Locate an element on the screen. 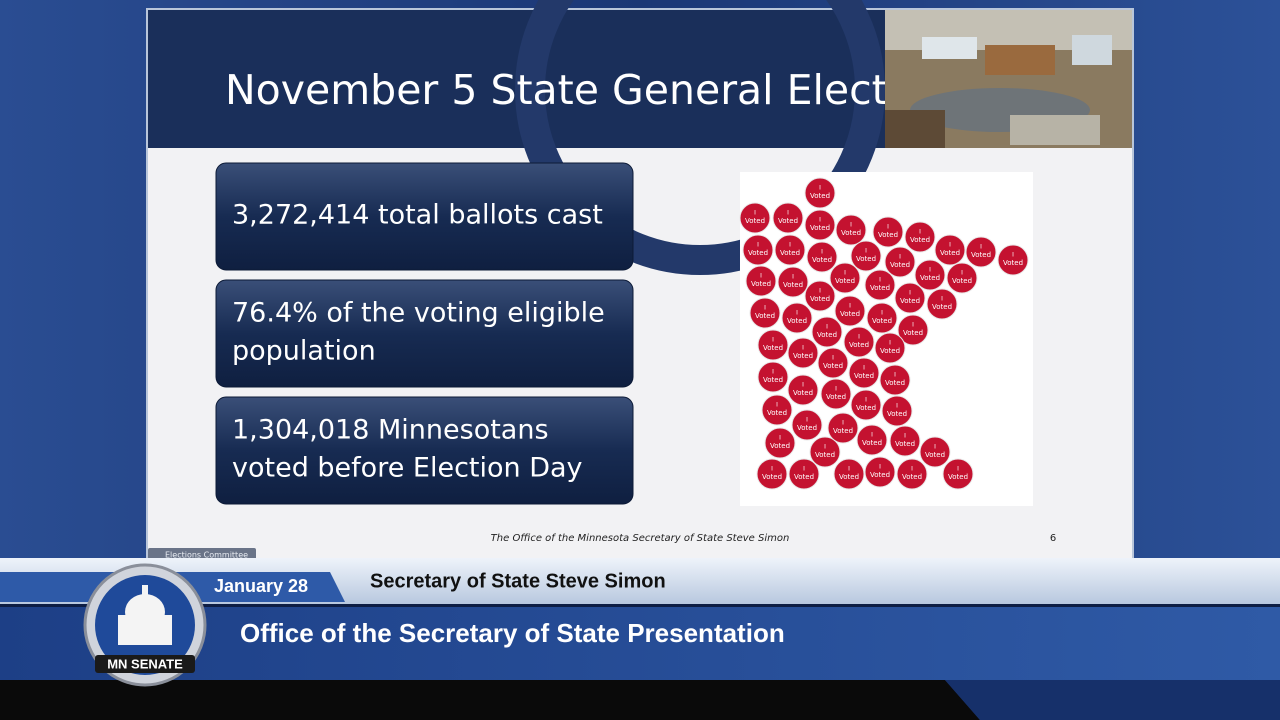 The image size is (1280, 720). meeting-tag is located at coordinates (202, 554).